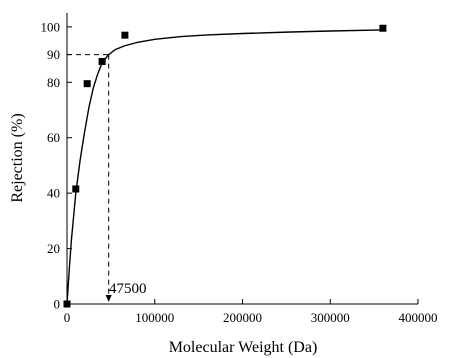  Describe the element at coordinates (53, 248) in the screenshot. I see `y-tick-label: 20` at that location.